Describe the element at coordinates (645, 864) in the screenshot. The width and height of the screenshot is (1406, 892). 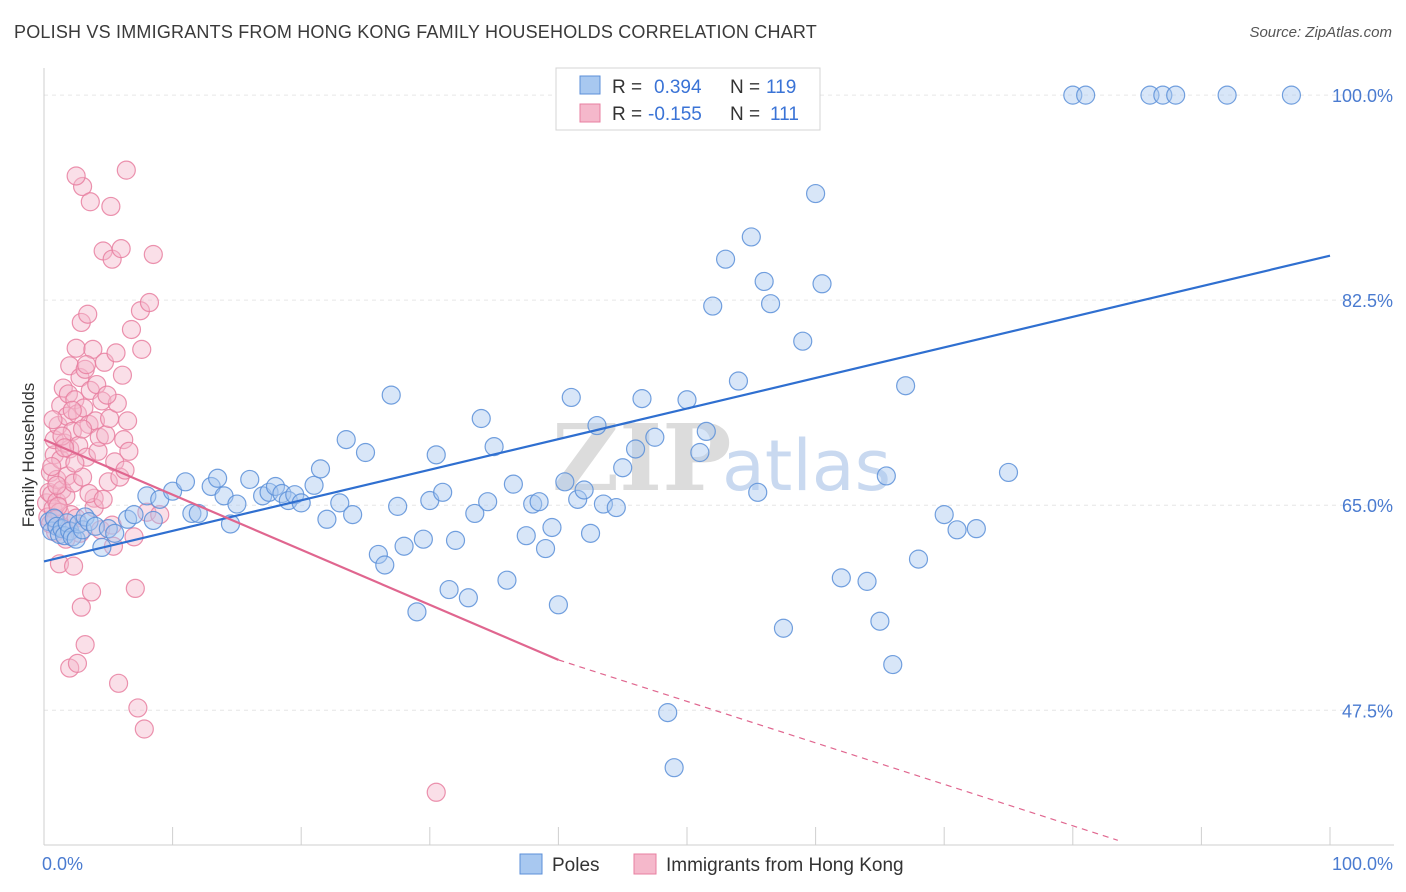
I see `bottom-legend-hong-kong-swatch` at that location.